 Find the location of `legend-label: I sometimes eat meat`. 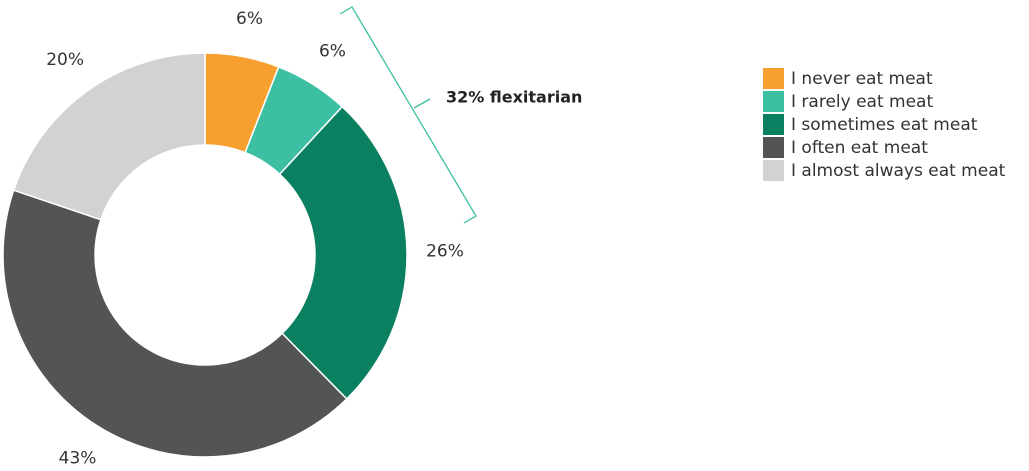

legend-label: I sometimes eat meat is located at coordinates (884, 125).